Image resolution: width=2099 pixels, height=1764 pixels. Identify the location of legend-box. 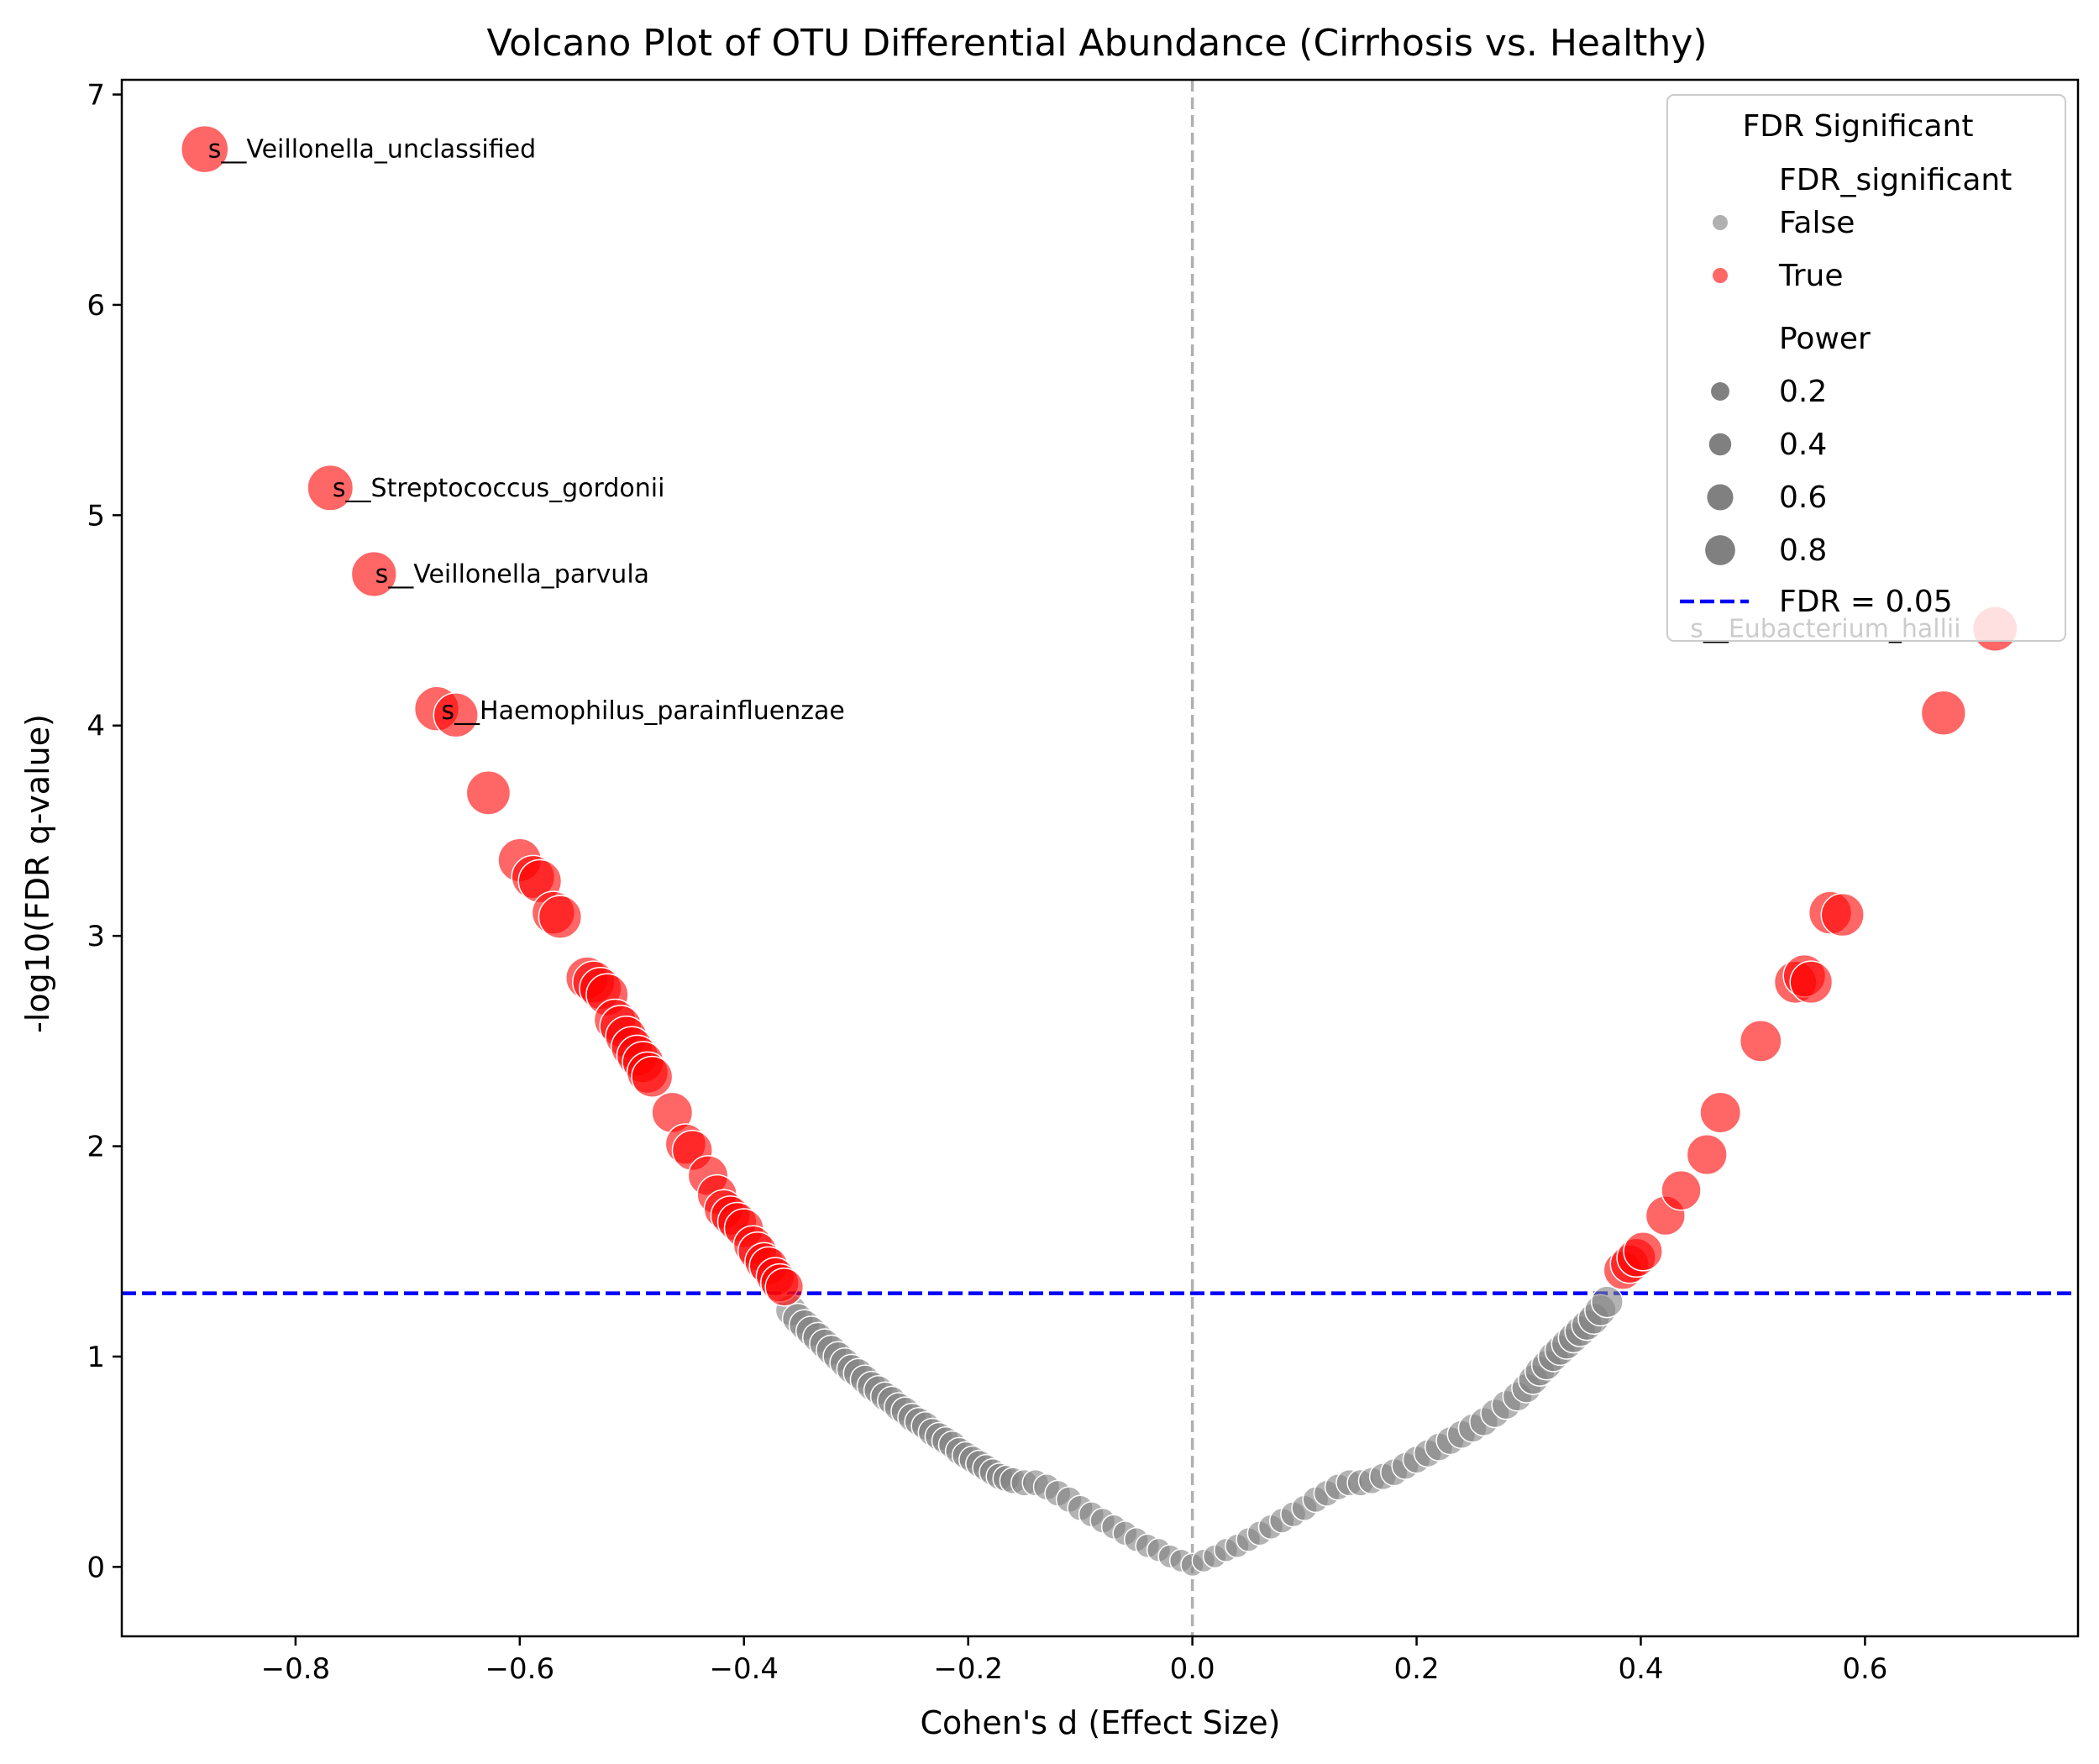
(1866, 368).